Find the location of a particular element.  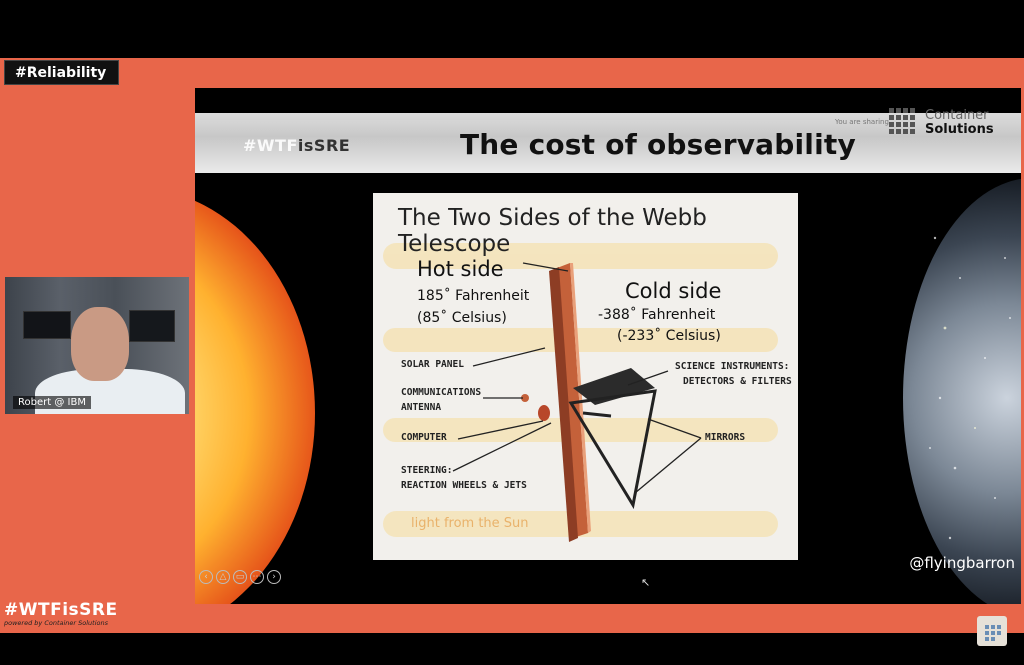

sun-image is located at coordinates (255, 396).